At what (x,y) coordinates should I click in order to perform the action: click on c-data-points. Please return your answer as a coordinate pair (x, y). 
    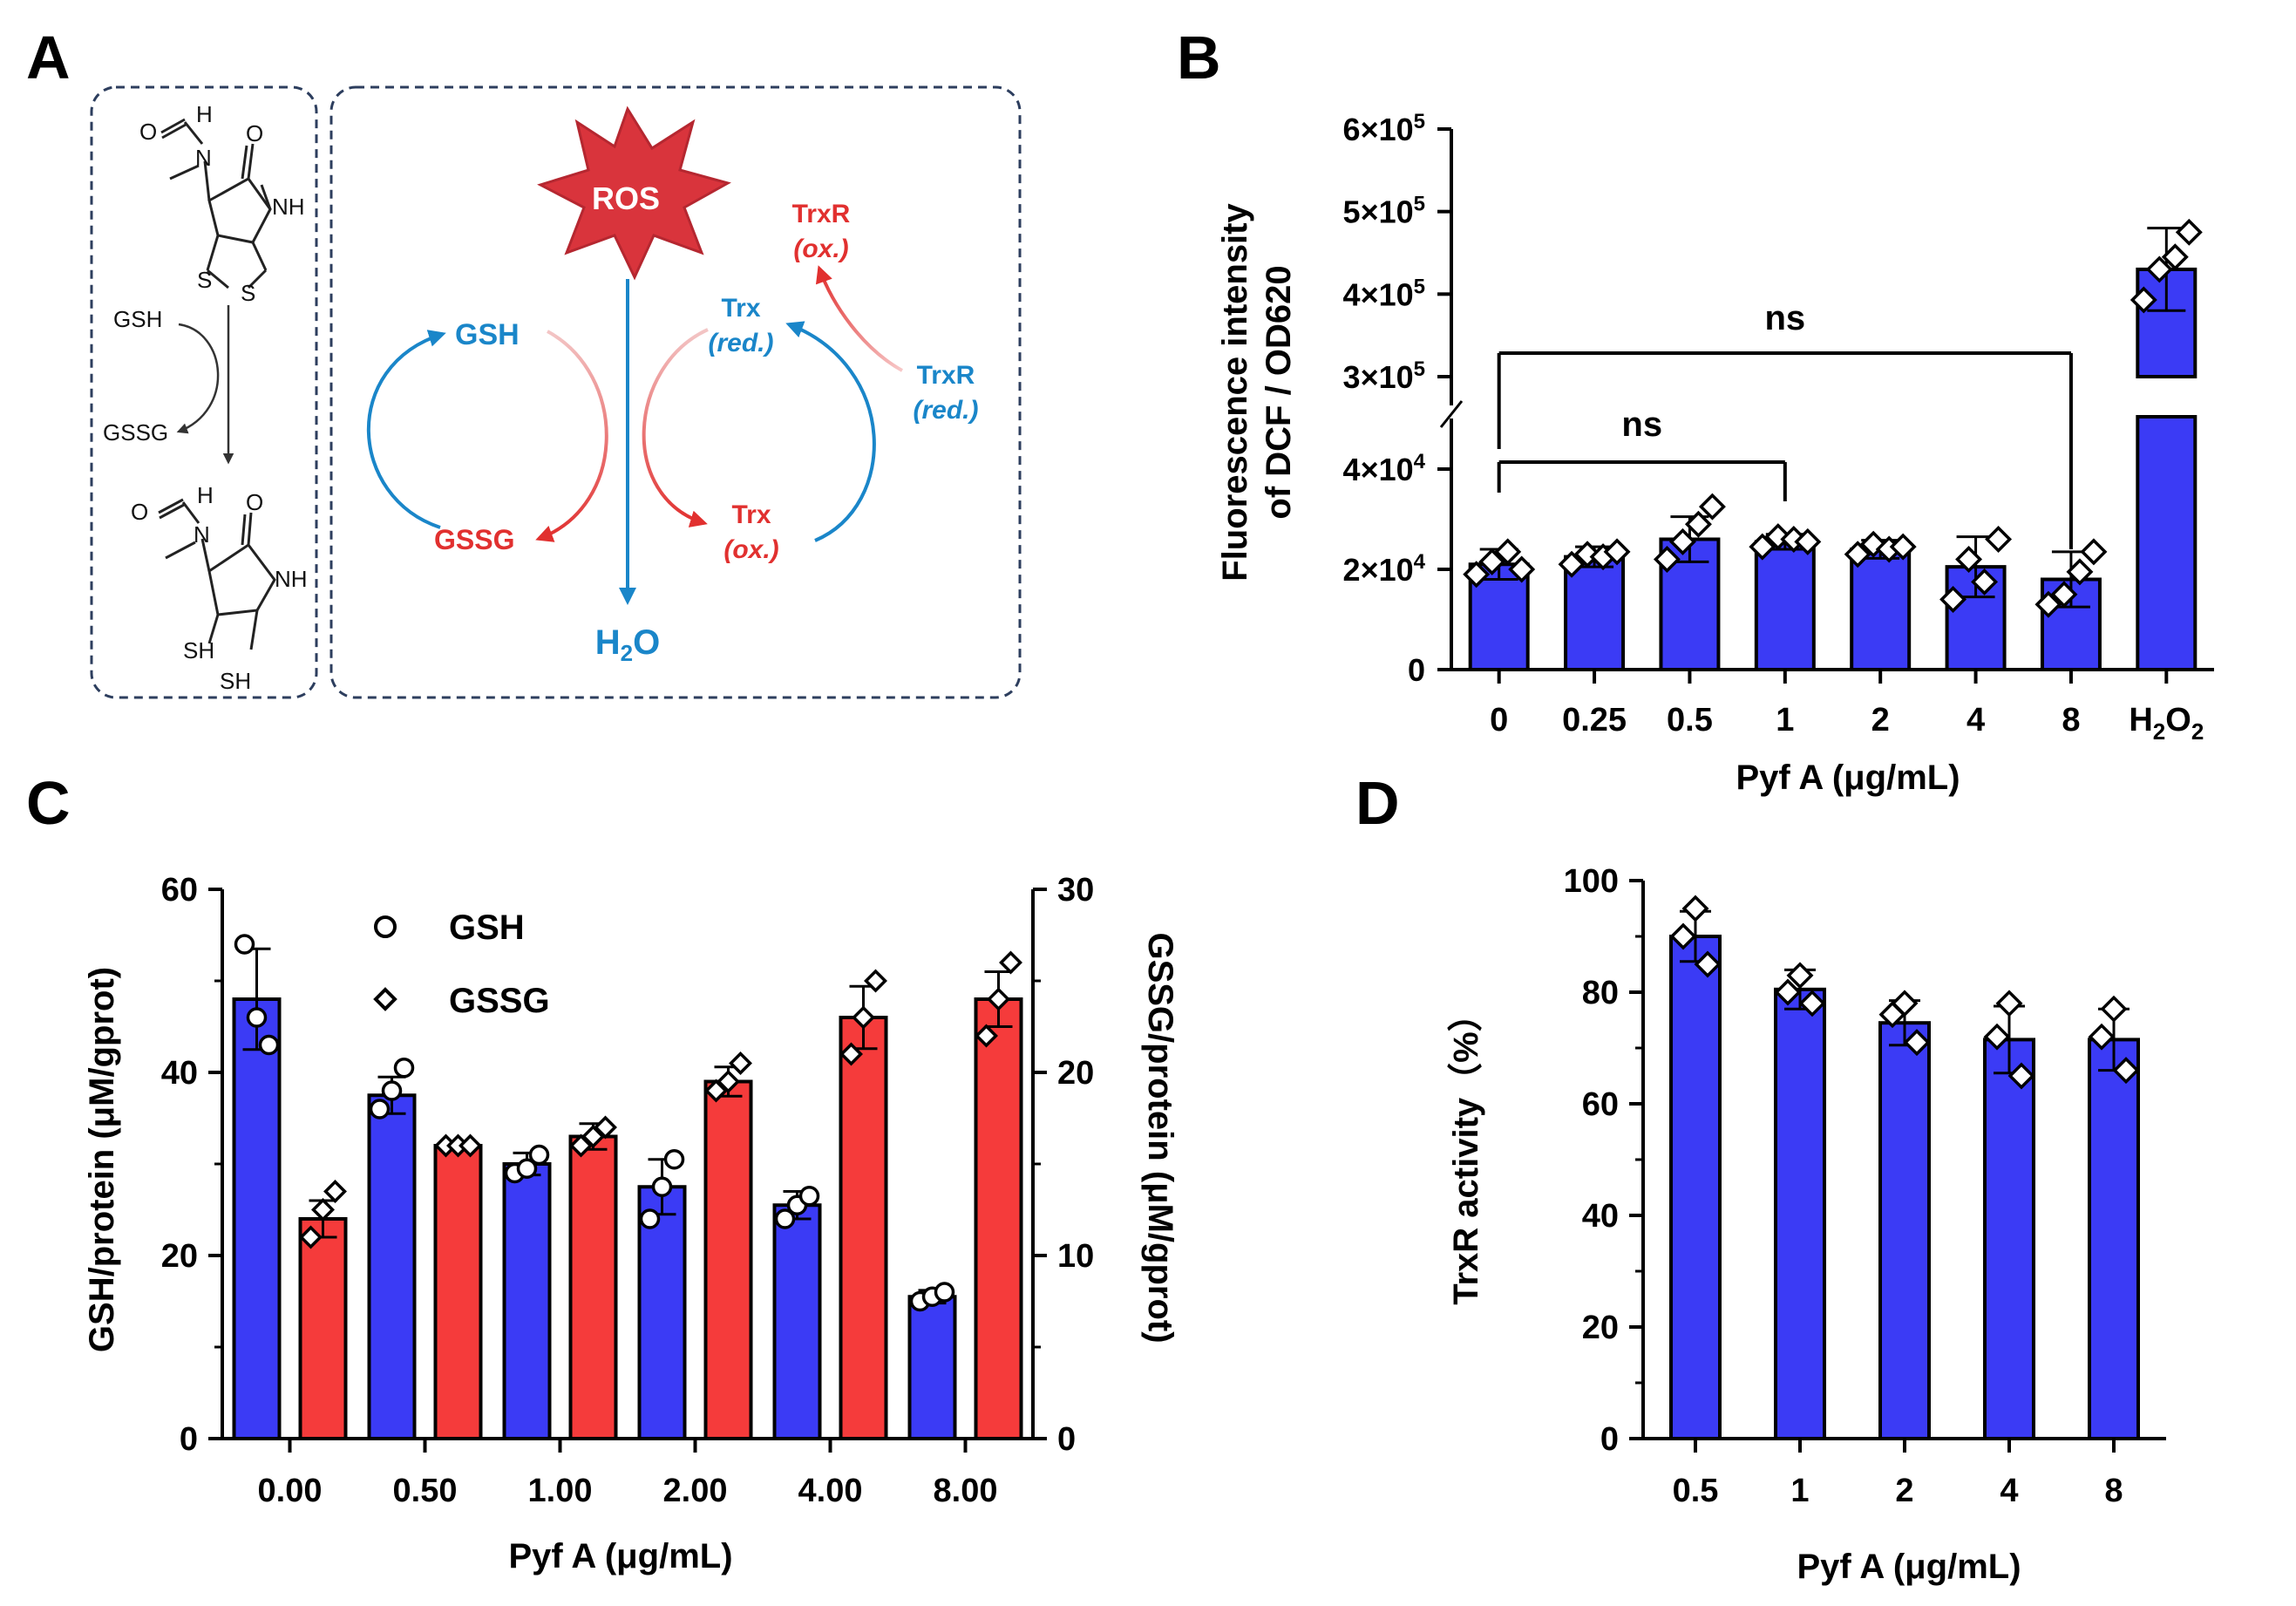
    Looking at the image, I should click on (628, 1123).